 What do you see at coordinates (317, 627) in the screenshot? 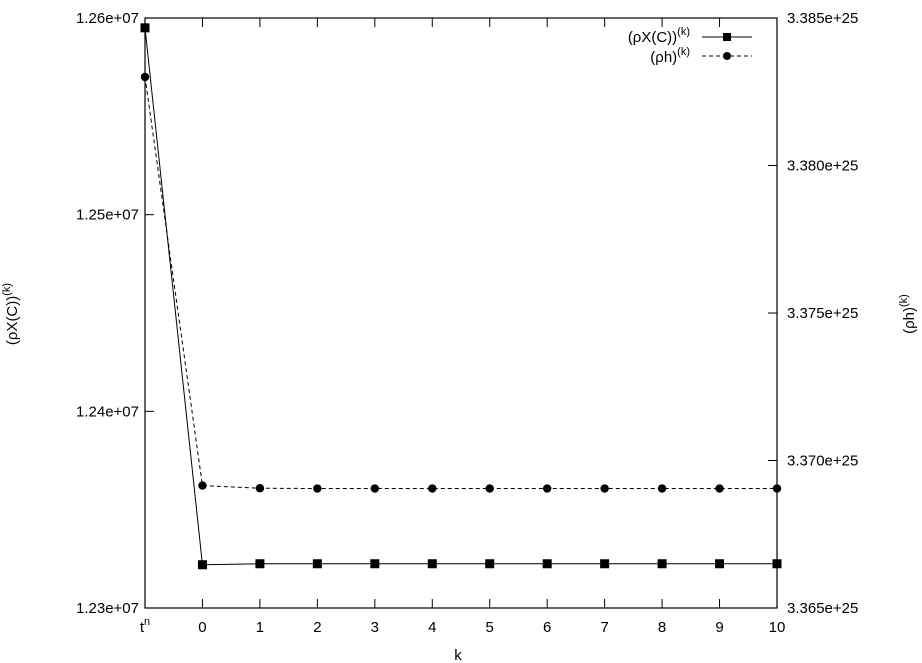
I see `x-tick-label: 2` at bounding box center [317, 627].